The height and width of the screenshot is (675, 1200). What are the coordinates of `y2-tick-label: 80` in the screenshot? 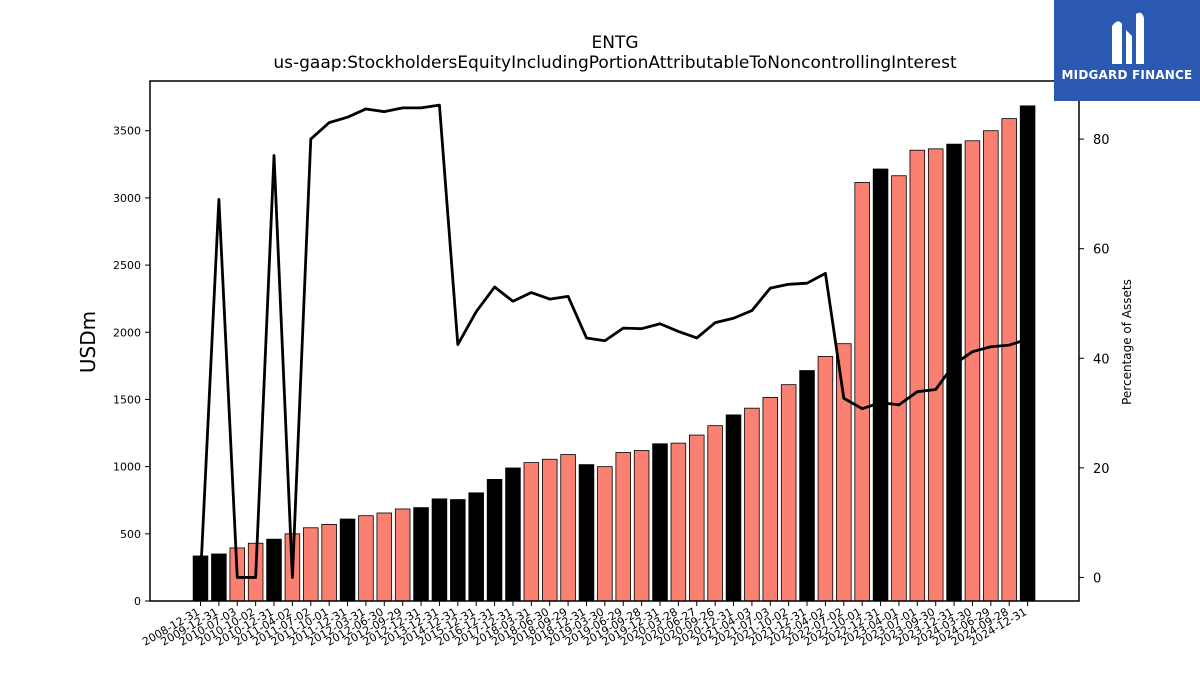 It's located at (1101, 140).